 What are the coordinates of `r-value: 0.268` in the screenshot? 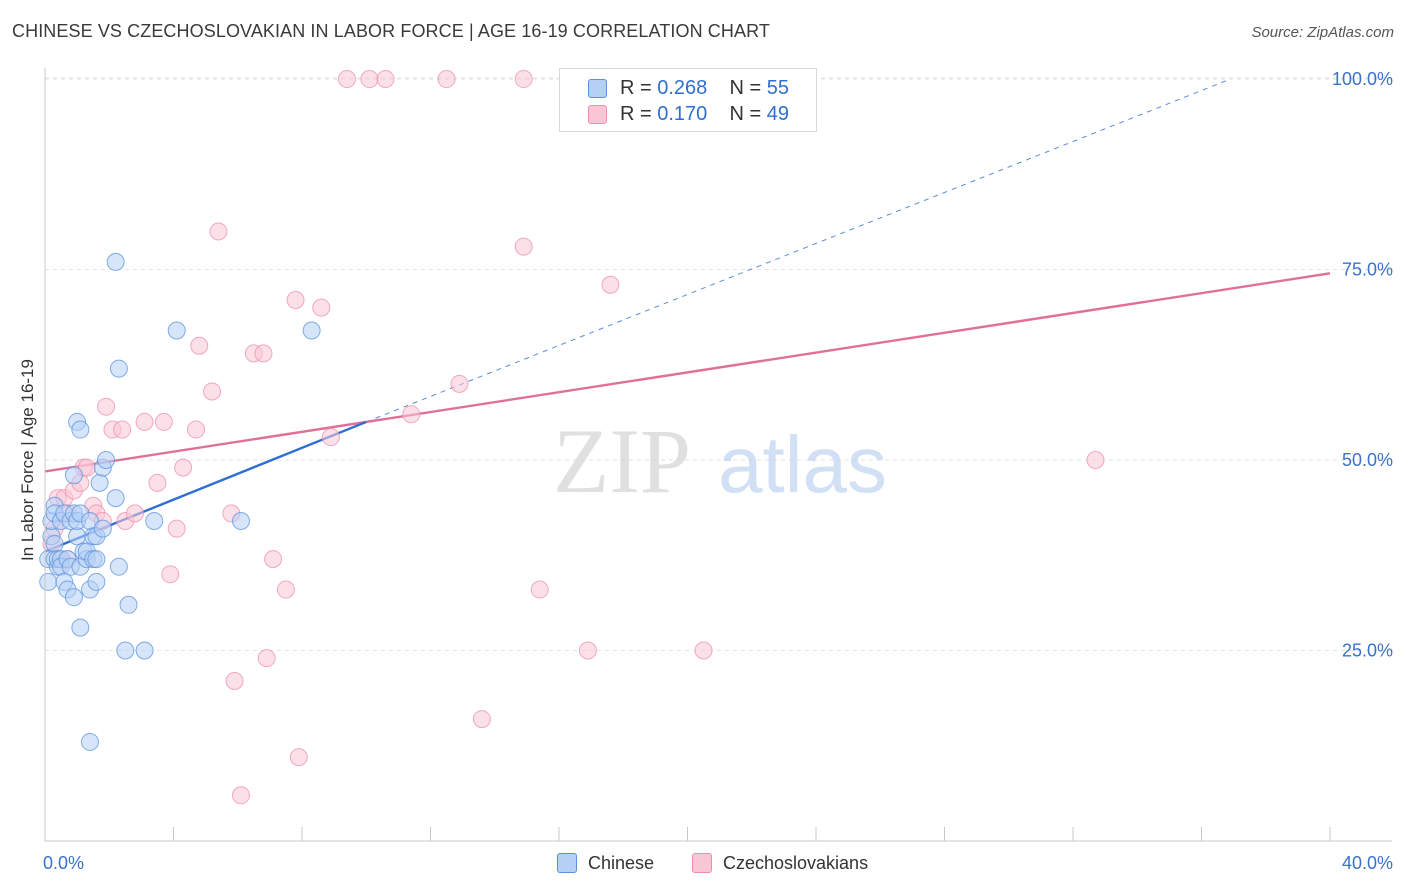 It's located at (682, 88).